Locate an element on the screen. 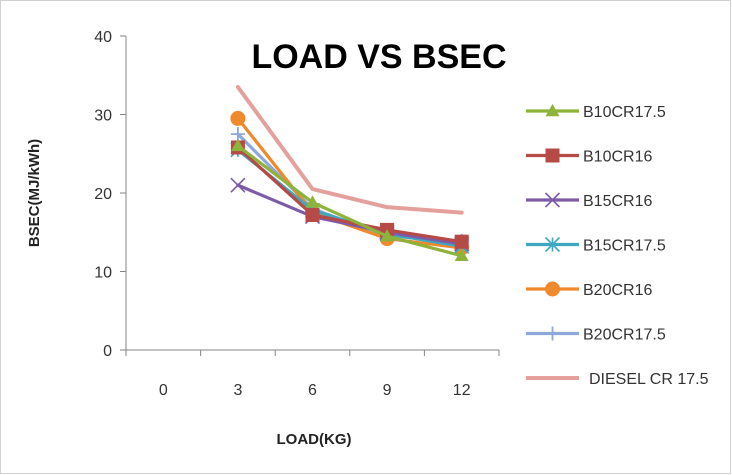 The width and height of the screenshot is (732, 475). series-b15cr16 is located at coordinates (350, 214).